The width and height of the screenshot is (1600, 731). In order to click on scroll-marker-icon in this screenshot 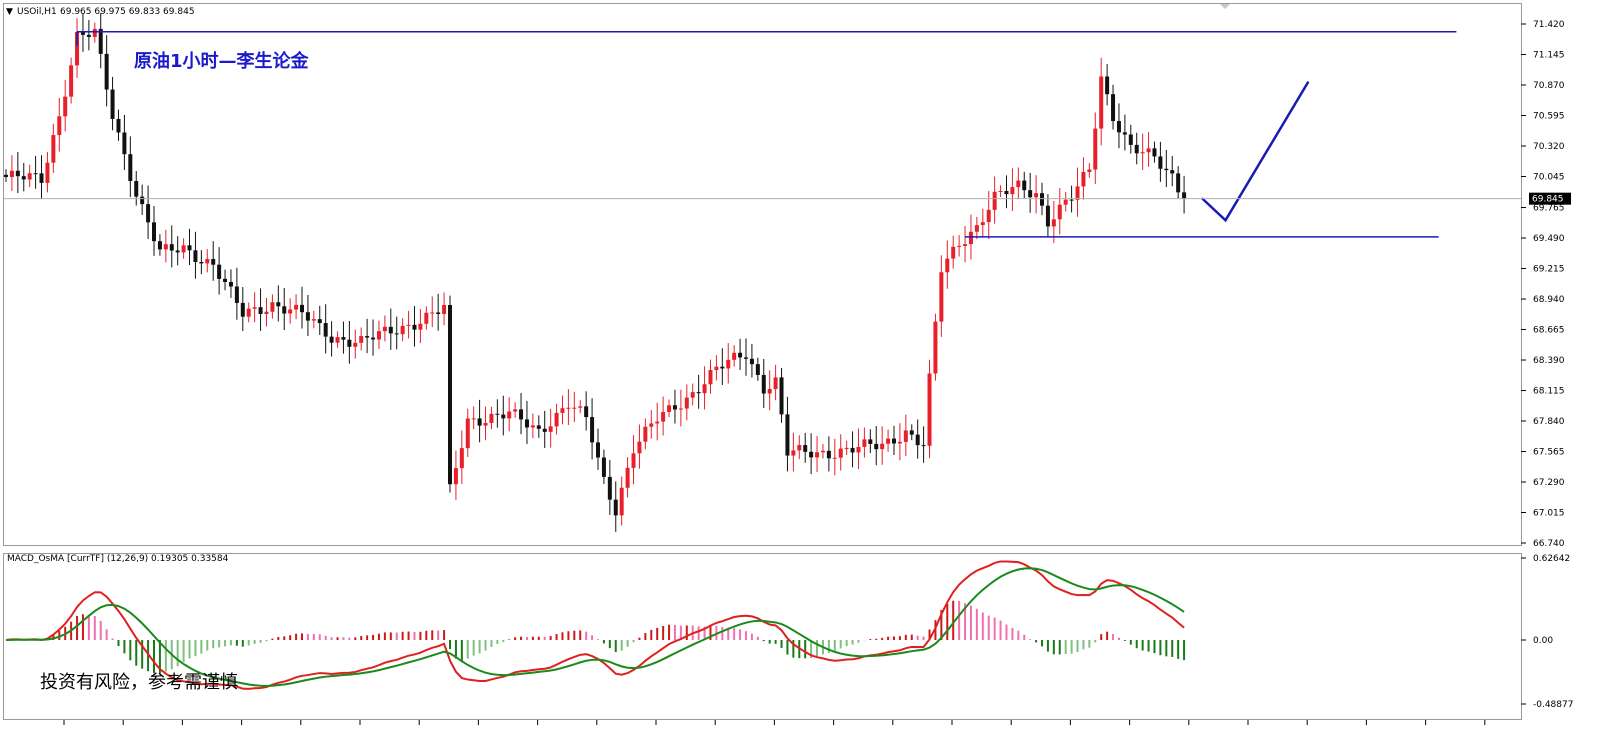, I will do `click(1225, 6)`.